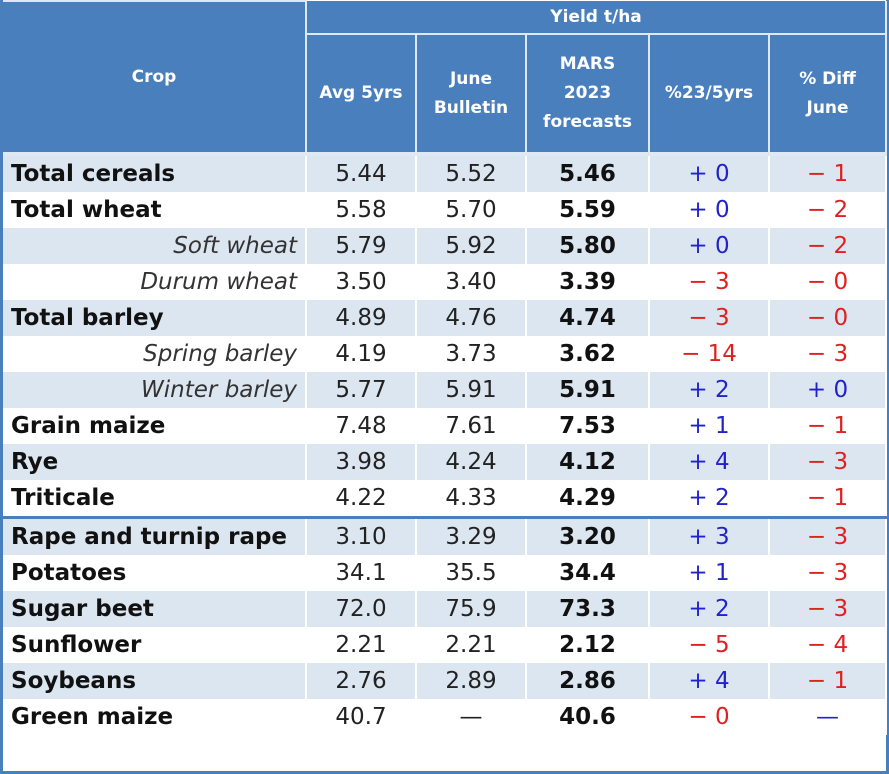 This screenshot has width=889, height=774. What do you see at coordinates (471, 94) in the screenshot?
I see `column-header-june-bulletin: June Bulletin` at bounding box center [471, 94].